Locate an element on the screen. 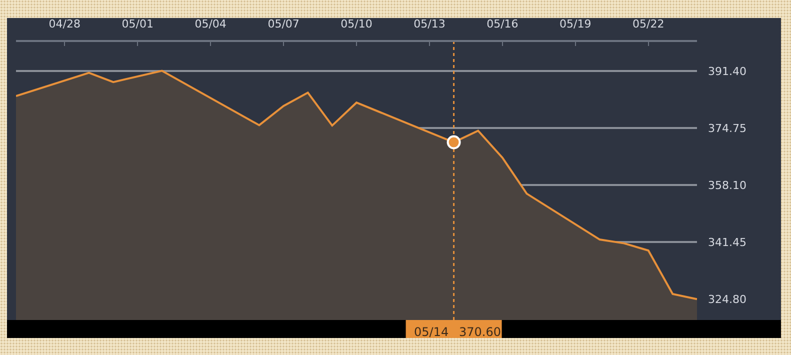 The image size is (791, 355). y-tick-label: 324.80 is located at coordinates (727, 299).